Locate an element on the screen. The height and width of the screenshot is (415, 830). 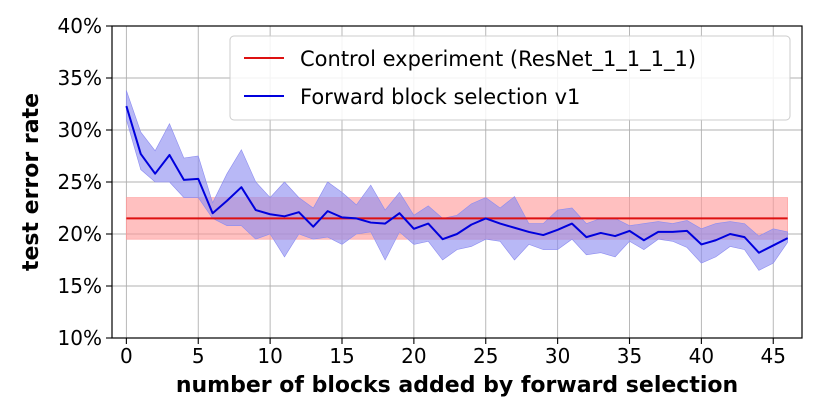
y-tick-label: 10% is located at coordinates (80, 338).